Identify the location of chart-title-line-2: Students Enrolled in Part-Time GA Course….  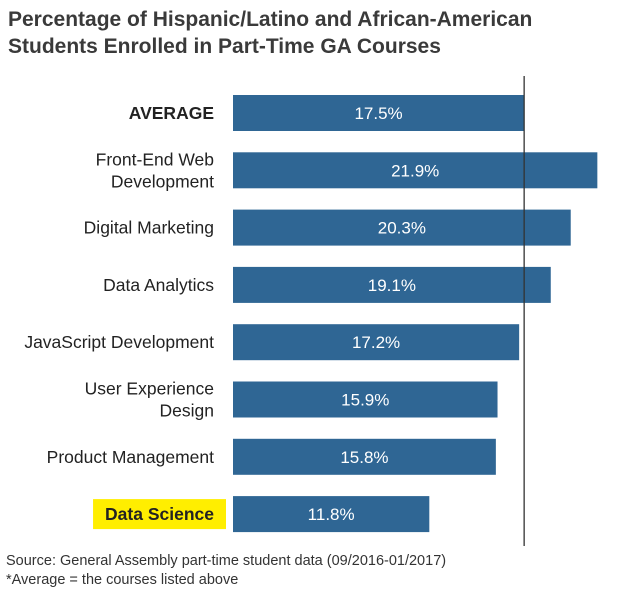
(224, 46).